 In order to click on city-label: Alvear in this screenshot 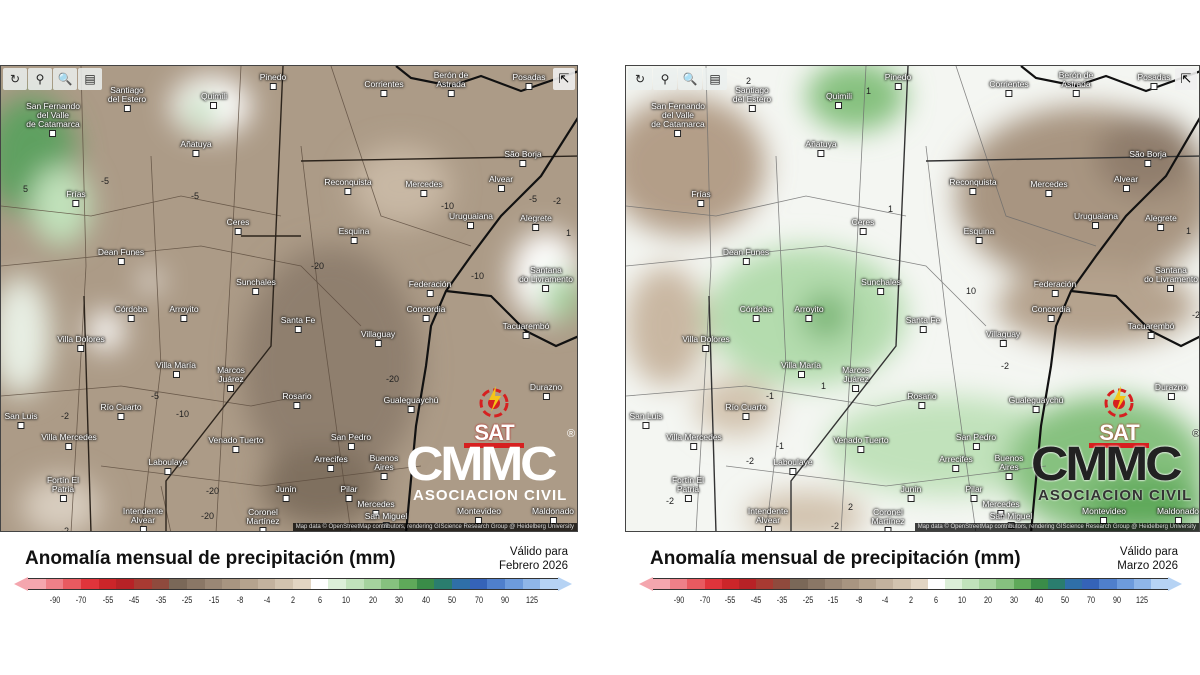, I will do `click(1126, 183)`.